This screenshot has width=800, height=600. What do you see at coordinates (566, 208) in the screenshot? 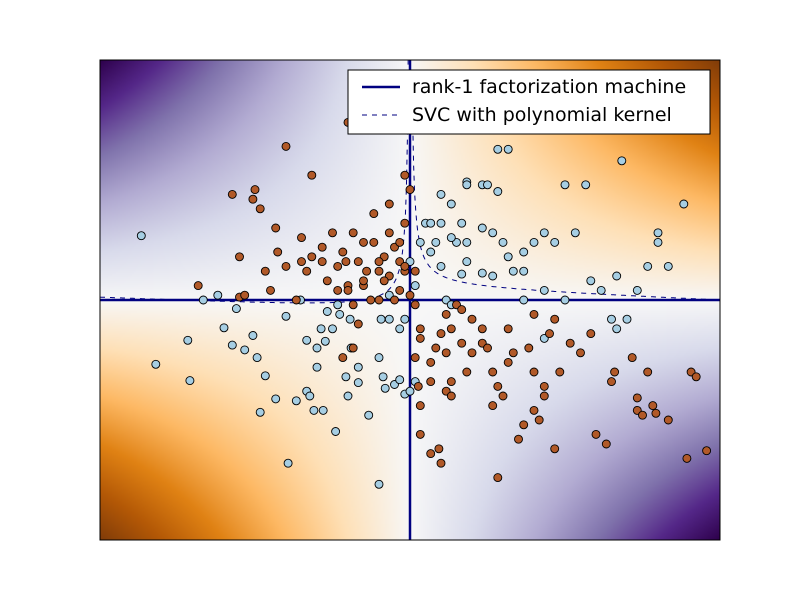
I see `svc-boundary-curve` at bounding box center [566, 208].